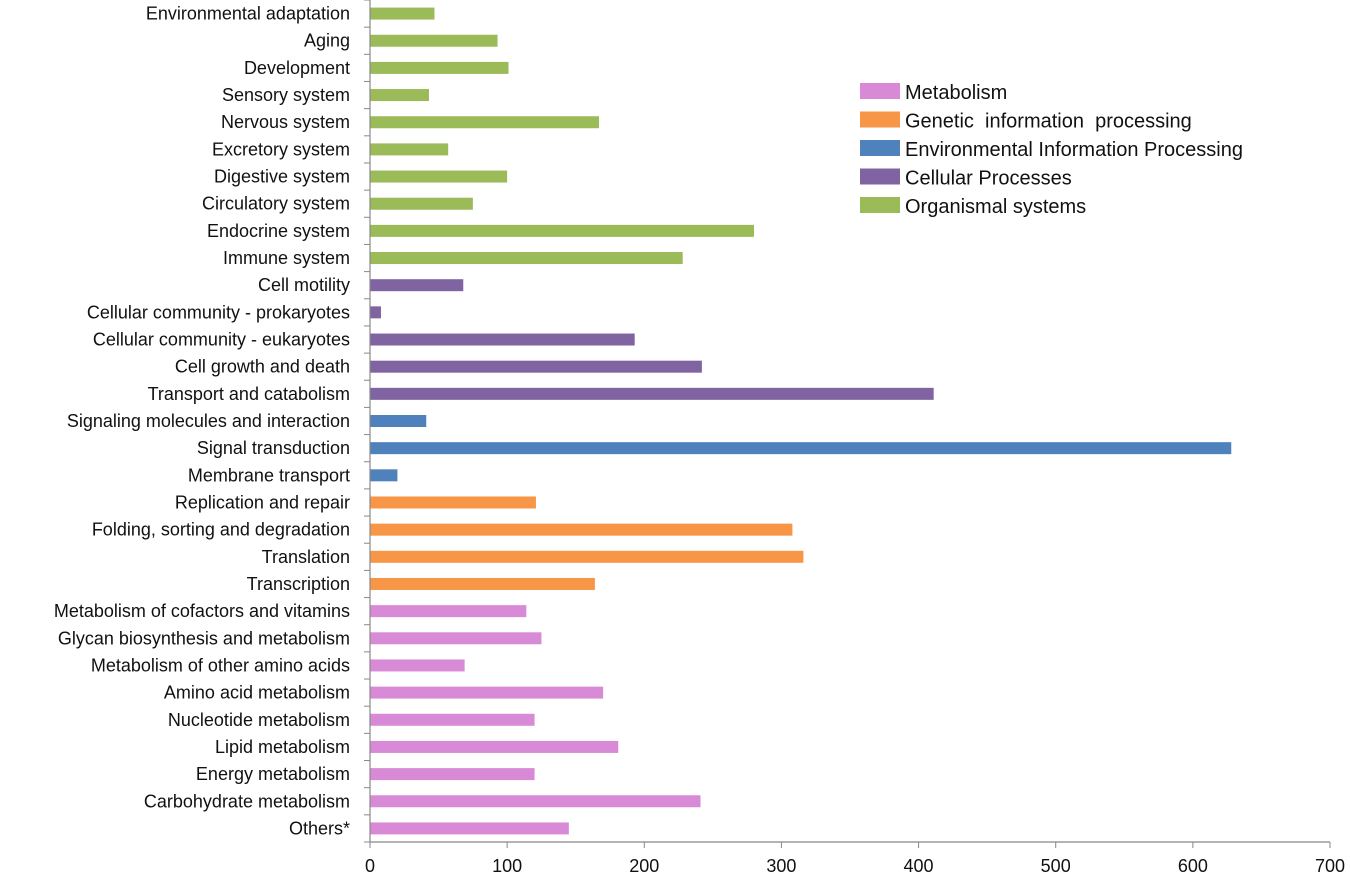  I want to click on category-label-signaling-molecules-and-interaction: Signaling molecules and interaction, so click(208, 421).